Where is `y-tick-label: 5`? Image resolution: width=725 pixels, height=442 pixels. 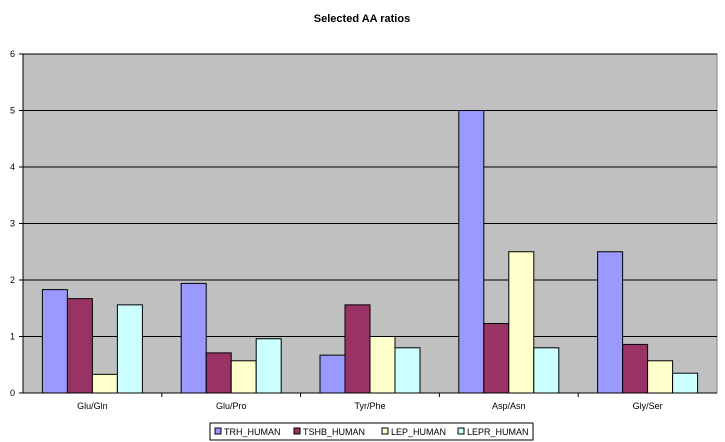
y-tick-label: 5 is located at coordinates (12, 111).